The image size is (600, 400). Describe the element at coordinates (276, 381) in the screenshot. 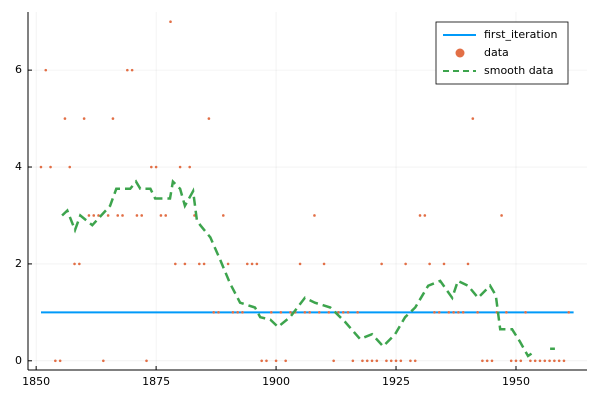

I see `x-tick-label: 1900` at that location.